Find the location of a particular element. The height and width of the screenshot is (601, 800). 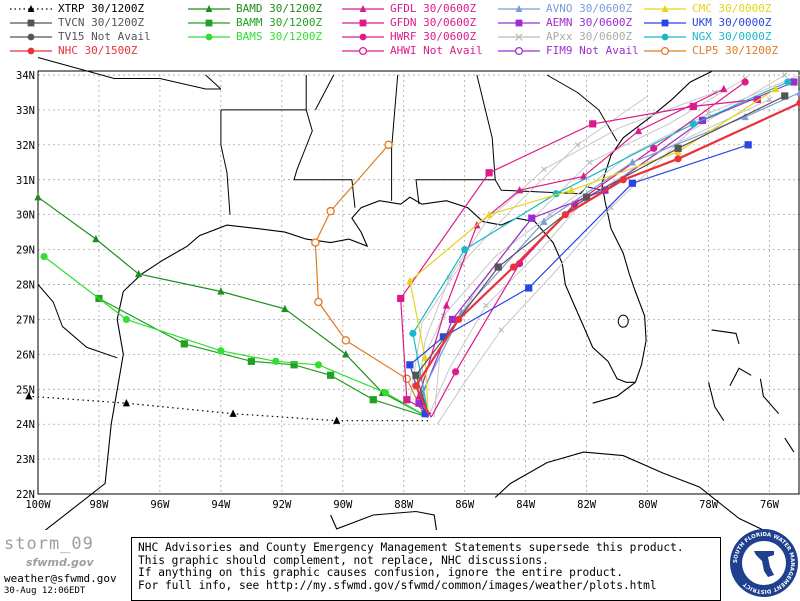

lat-label: 26N is located at coordinates (25, 355).